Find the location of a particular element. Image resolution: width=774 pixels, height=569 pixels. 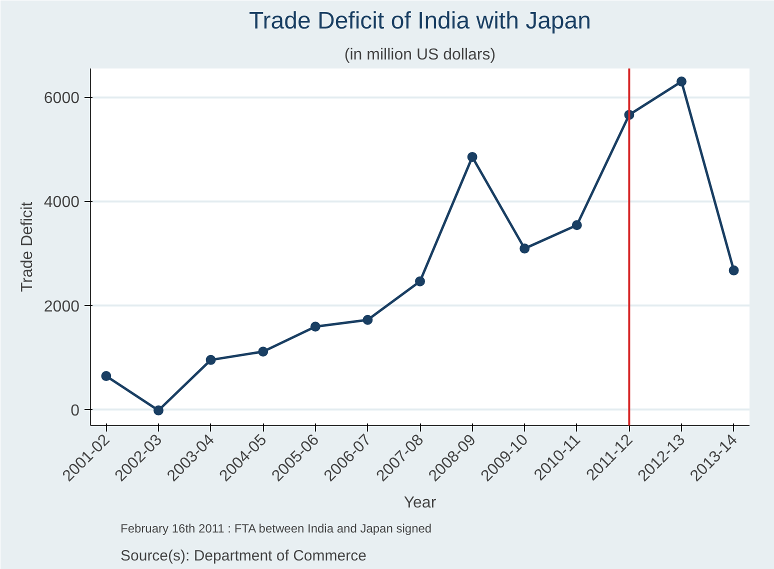

y-tick-label: 0 is located at coordinates (75, 411).